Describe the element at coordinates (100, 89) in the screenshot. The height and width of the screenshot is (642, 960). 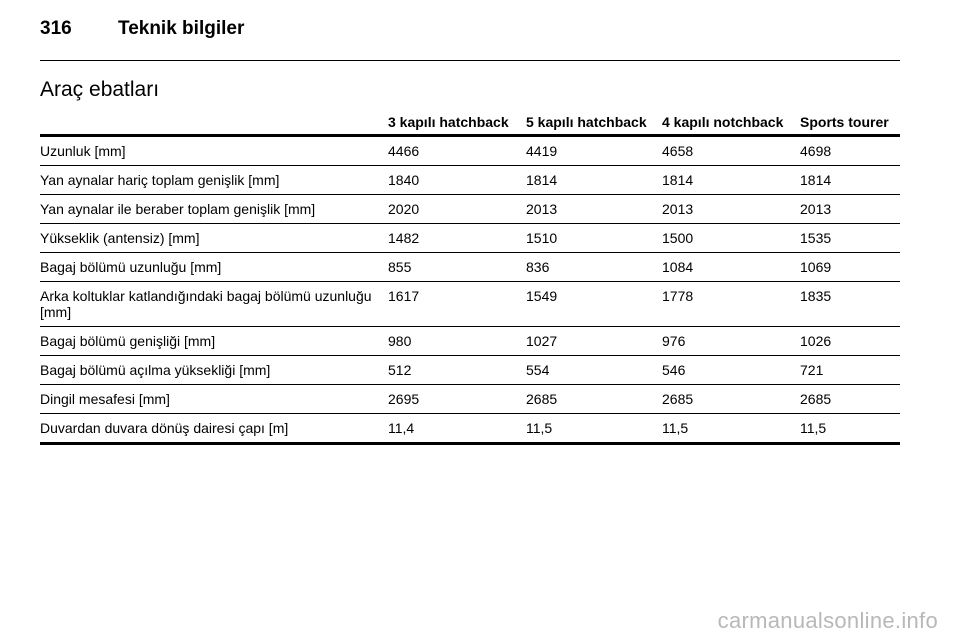
I see `section-title: Araç ebatları` at that location.